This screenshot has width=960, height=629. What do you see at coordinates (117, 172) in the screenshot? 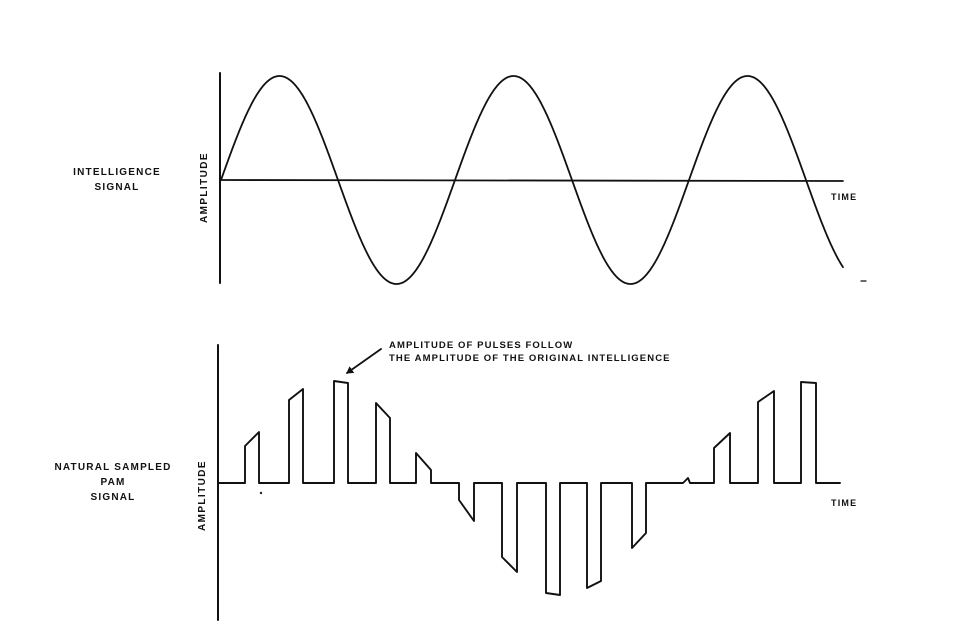
I see `label-line: INTELLIGENCE` at bounding box center [117, 172].